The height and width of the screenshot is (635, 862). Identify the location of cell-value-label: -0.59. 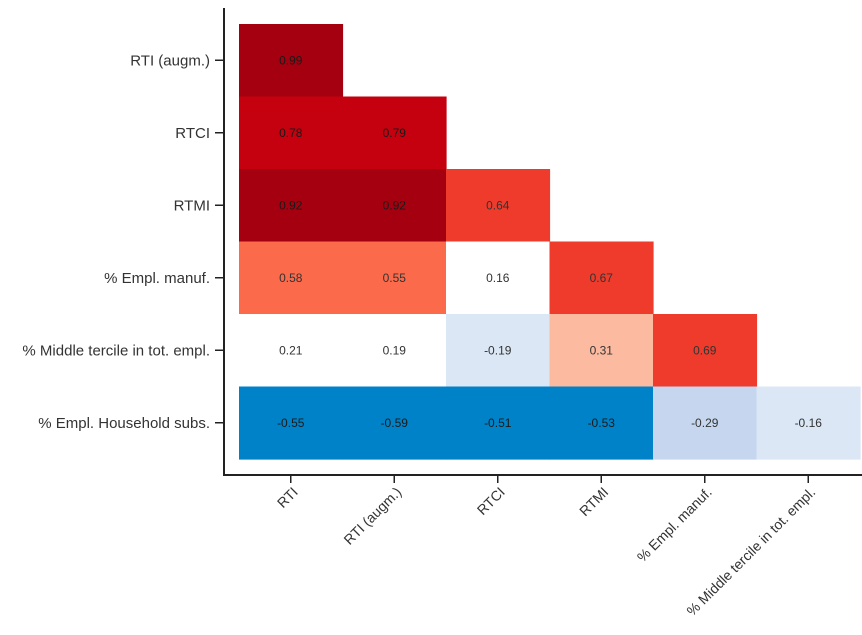
(395, 423).